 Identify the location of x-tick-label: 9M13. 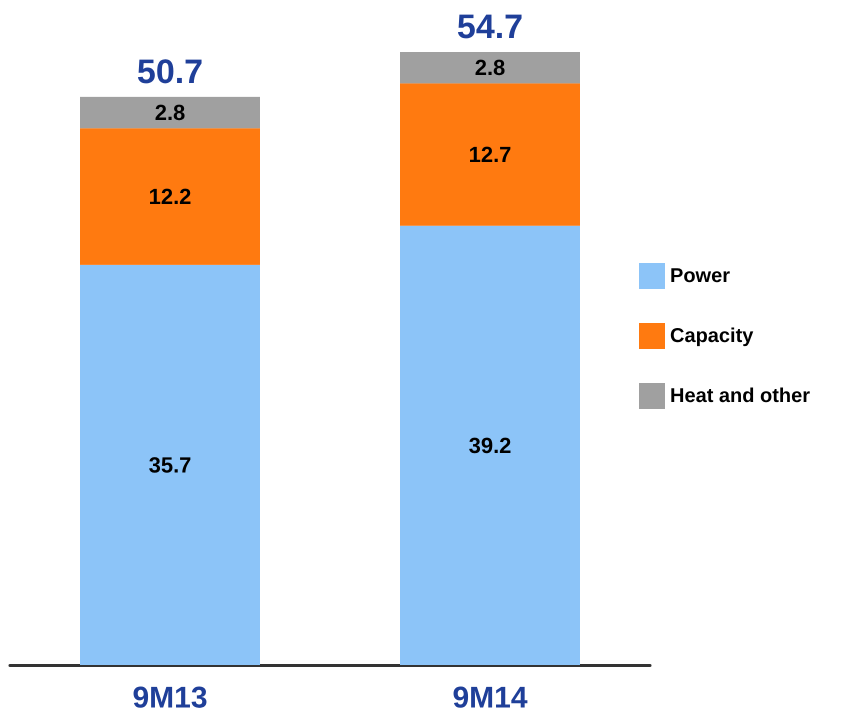
(170, 698).